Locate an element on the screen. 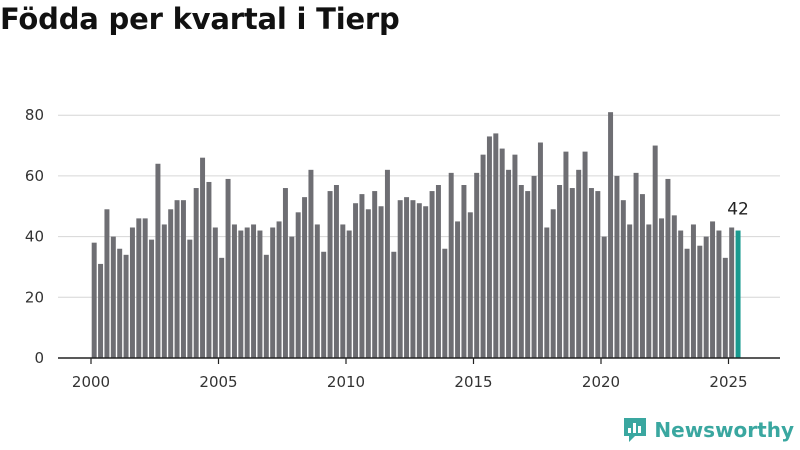 This screenshot has width=800, height=450. brand-logo: Newsworthy is located at coordinates (708, 430).